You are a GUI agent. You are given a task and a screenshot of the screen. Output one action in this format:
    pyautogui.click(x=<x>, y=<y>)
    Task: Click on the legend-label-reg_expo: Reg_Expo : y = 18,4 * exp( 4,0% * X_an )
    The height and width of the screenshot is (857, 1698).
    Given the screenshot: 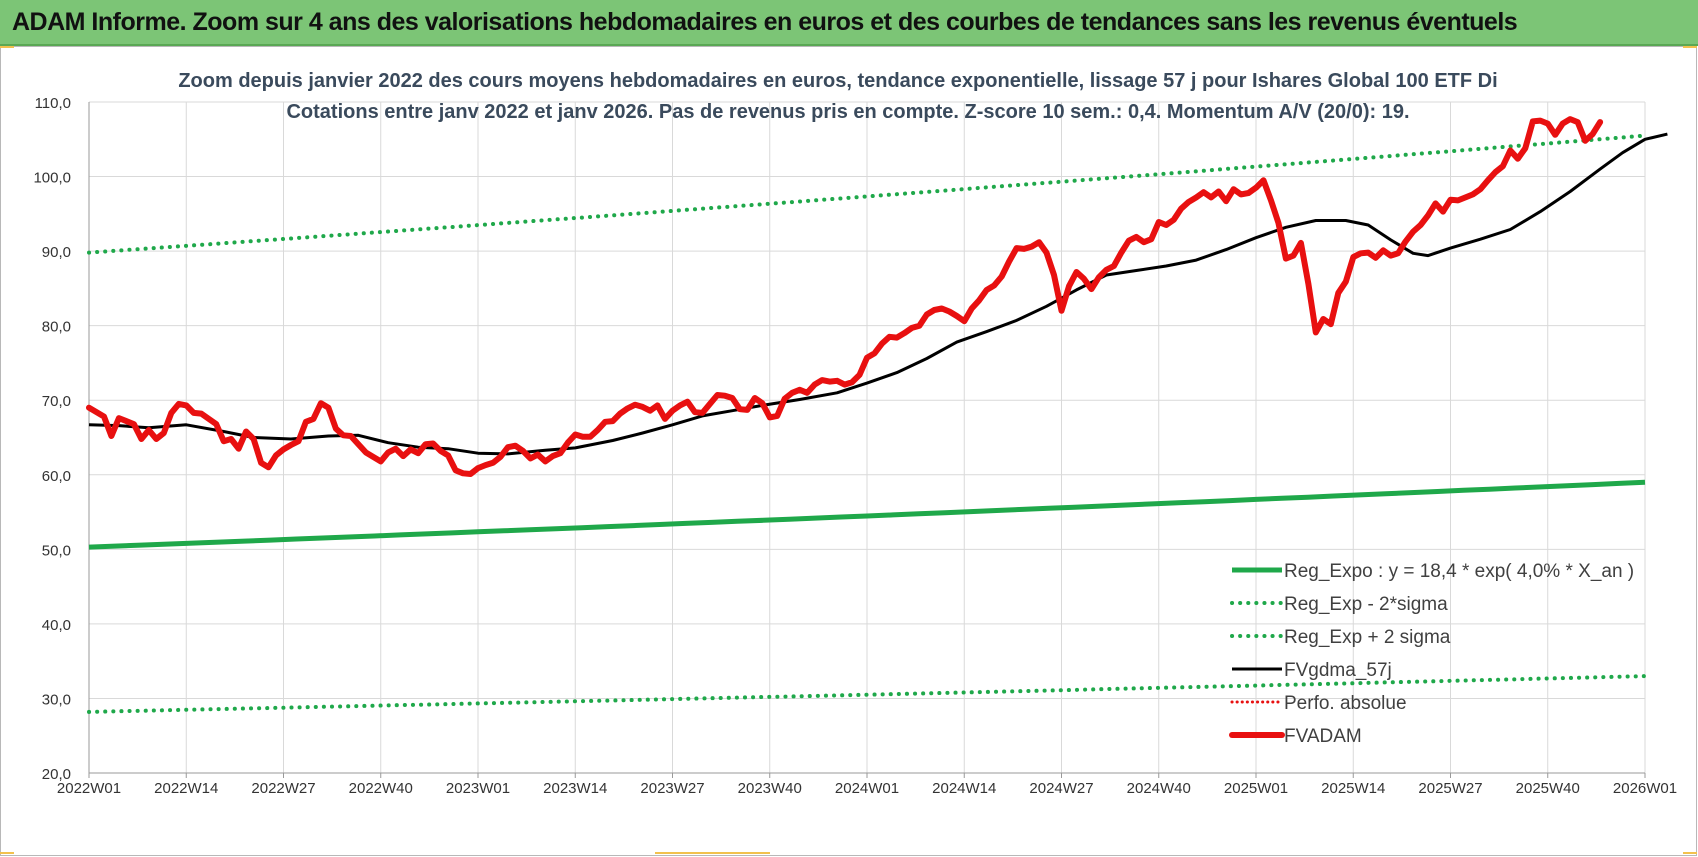 What is the action you would take?
    pyautogui.click(x=1459, y=571)
    